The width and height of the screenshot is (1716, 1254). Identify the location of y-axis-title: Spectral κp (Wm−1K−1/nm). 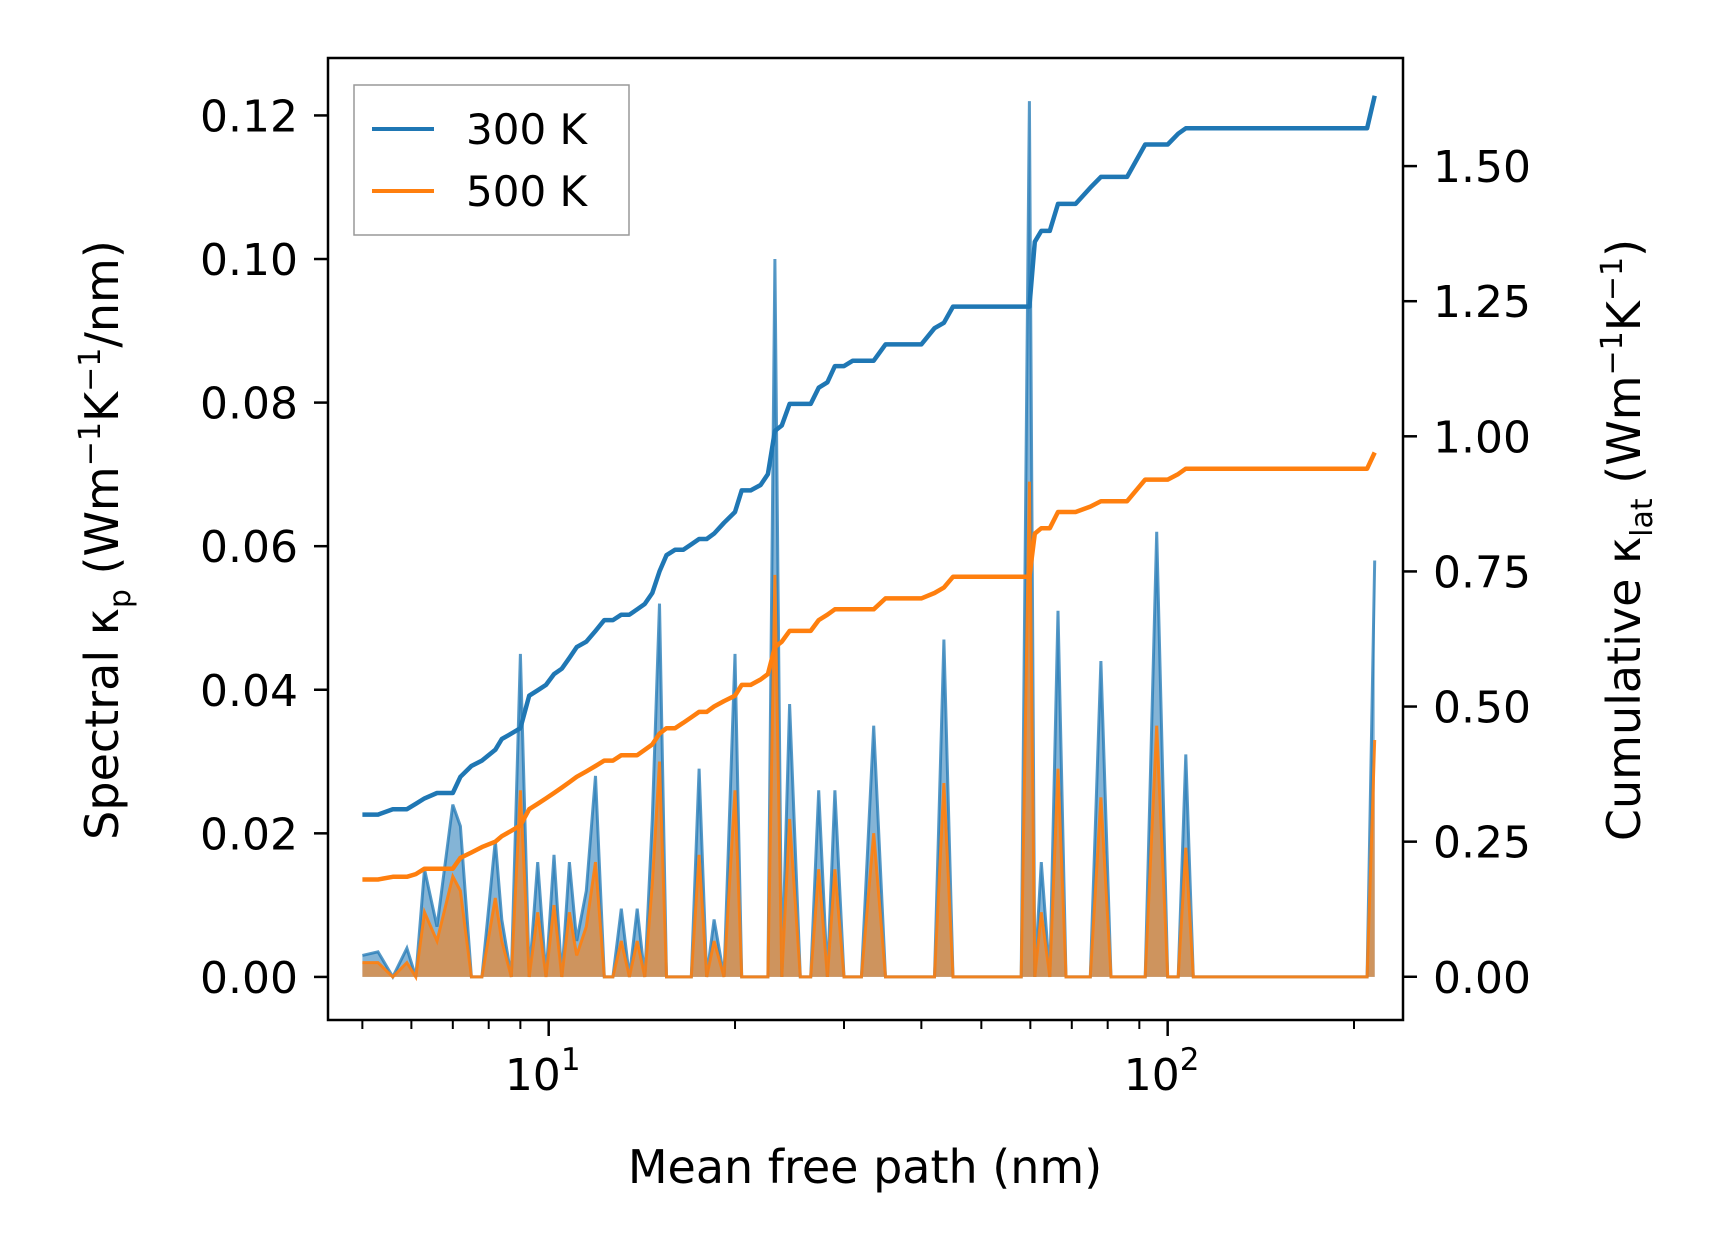
(105, 540).